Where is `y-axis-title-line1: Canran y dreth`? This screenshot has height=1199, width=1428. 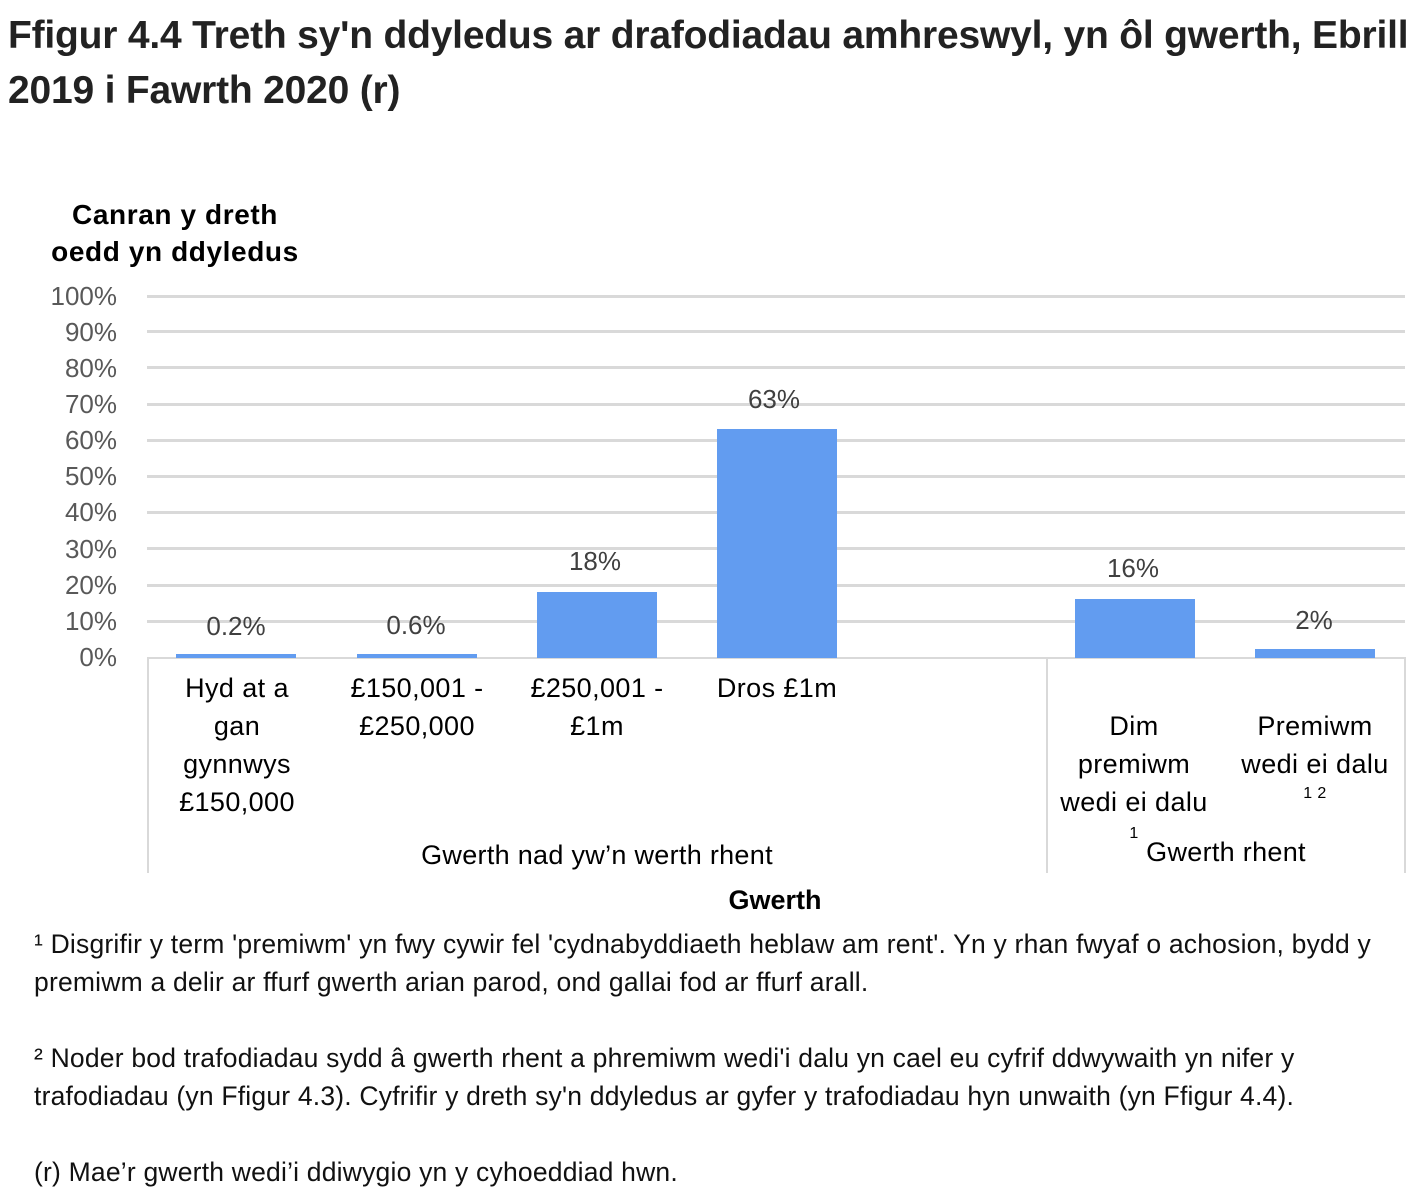 y-axis-title-line1: Canran y dreth is located at coordinates (175, 214).